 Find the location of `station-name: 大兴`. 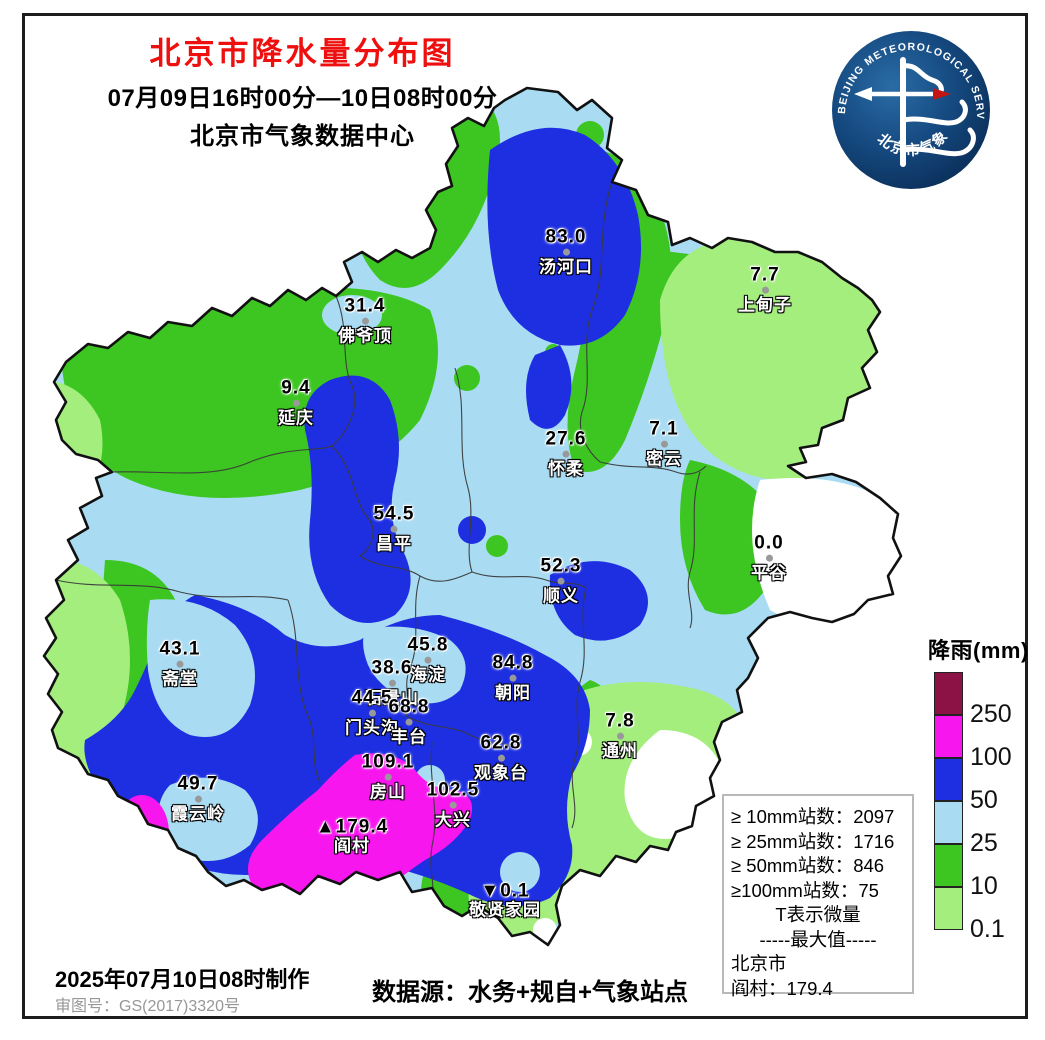

station-name: 大兴 is located at coordinates (452, 821).